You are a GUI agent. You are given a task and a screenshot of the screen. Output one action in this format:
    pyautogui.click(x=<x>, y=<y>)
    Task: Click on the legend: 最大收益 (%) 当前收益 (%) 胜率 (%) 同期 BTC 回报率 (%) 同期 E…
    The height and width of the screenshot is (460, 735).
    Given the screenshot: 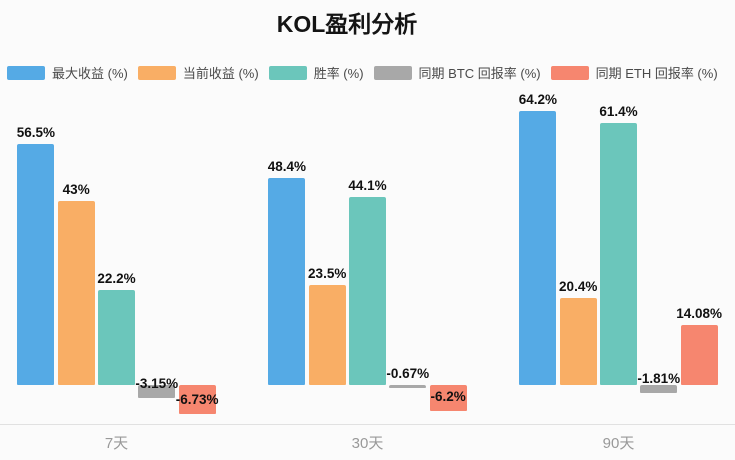 What is the action you would take?
    pyautogui.click(x=362, y=72)
    